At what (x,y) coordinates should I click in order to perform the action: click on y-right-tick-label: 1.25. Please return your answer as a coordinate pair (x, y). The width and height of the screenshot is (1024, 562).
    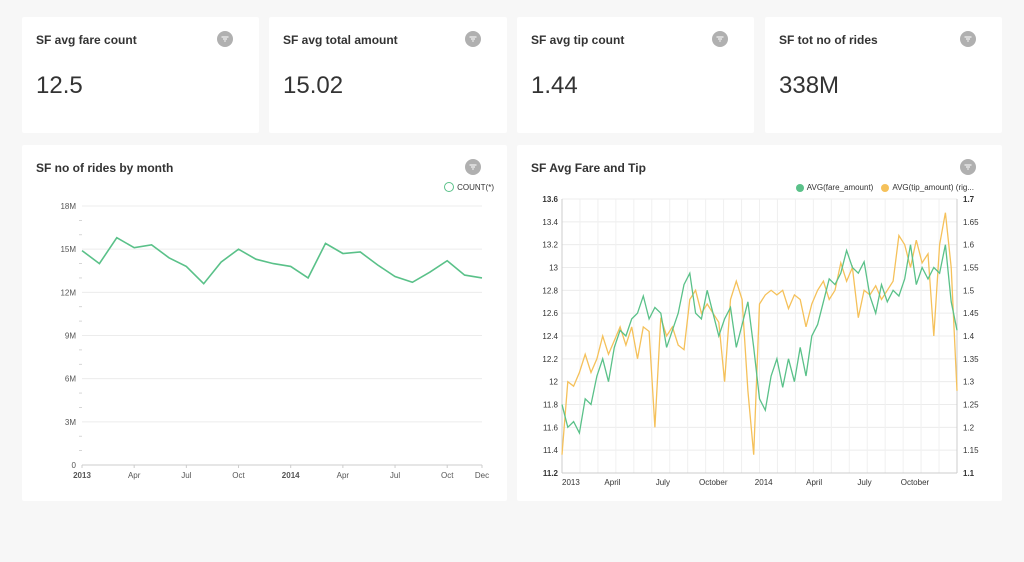
    Looking at the image, I should click on (971, 405).